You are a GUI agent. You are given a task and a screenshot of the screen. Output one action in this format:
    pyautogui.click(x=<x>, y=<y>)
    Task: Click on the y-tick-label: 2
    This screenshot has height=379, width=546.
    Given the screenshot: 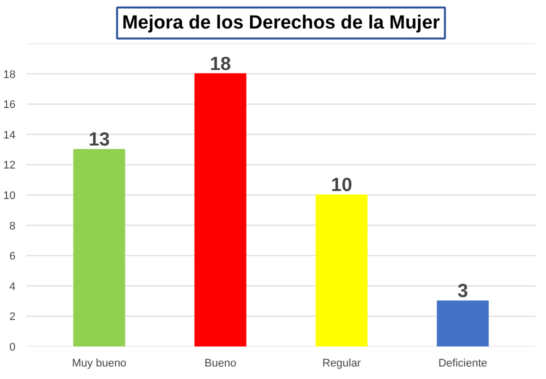 What is the action you would take?
    pyautogui.click(x=12, y=317)
    